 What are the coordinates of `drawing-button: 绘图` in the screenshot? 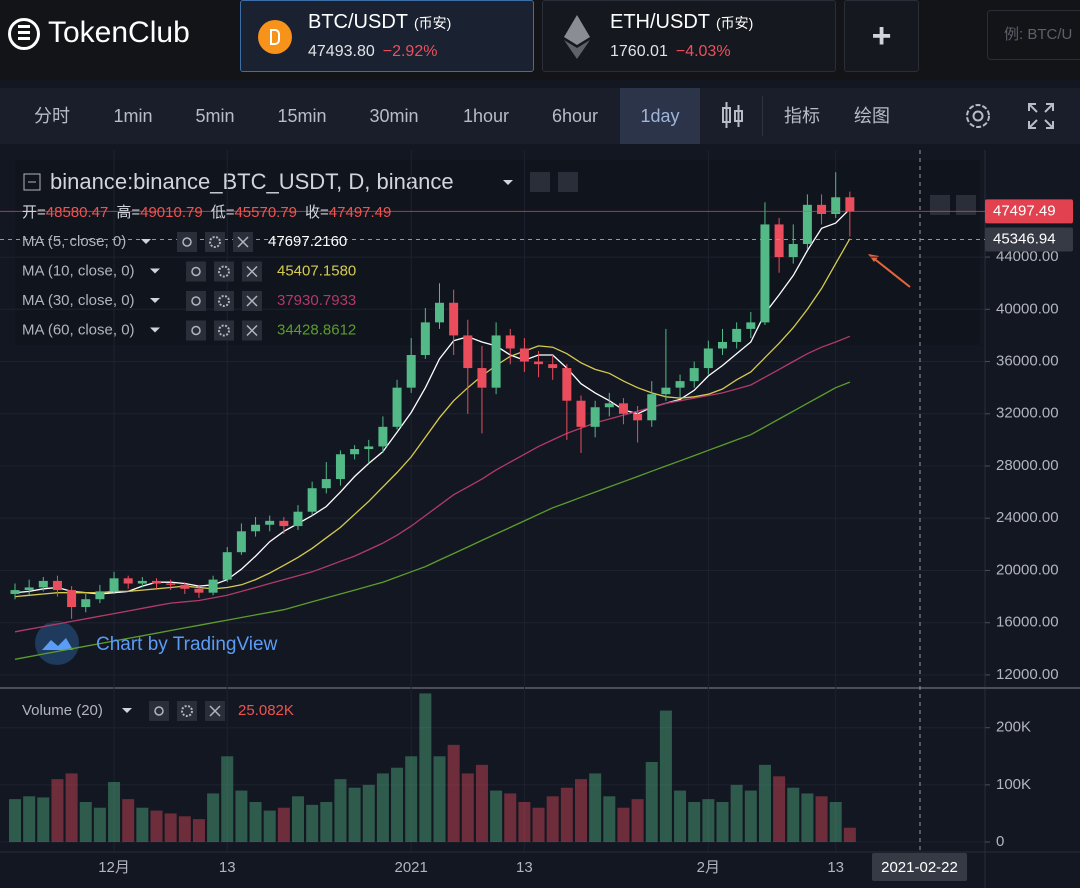 It's located at (872, 116).